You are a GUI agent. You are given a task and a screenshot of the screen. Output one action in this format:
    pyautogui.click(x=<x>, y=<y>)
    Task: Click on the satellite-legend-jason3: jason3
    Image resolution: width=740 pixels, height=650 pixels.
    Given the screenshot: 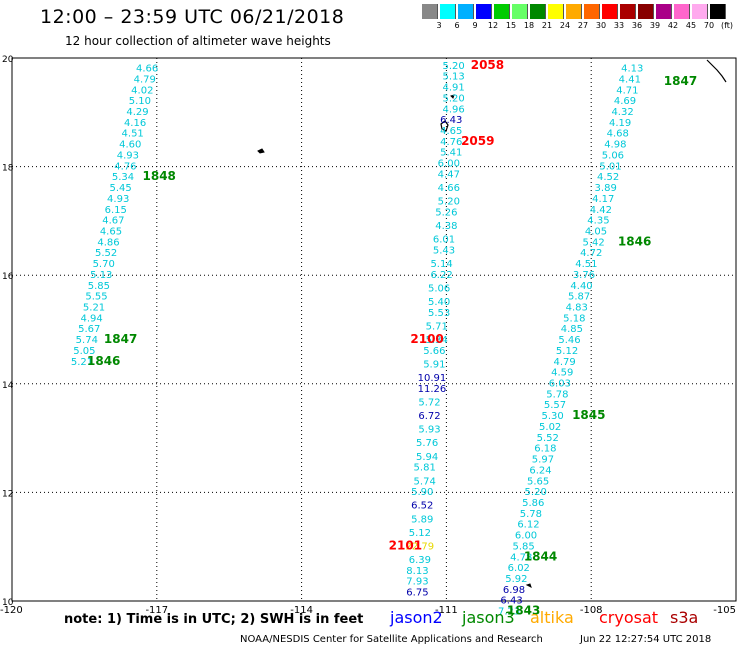 What is the action you would take?
    pyautogui.click(x=488, y=617)
    